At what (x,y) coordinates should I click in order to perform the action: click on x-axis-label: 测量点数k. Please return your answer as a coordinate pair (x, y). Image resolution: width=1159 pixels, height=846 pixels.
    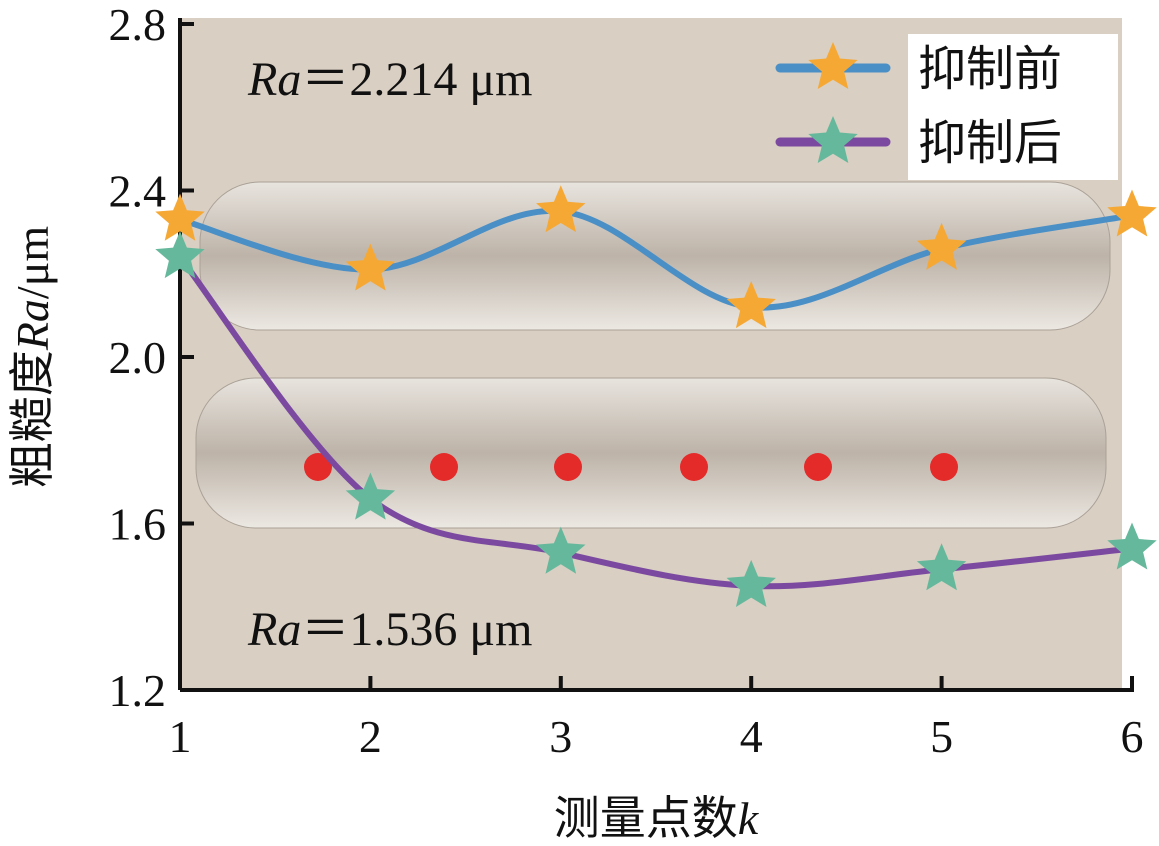
    Looking at the image, I should click on (657, 818).